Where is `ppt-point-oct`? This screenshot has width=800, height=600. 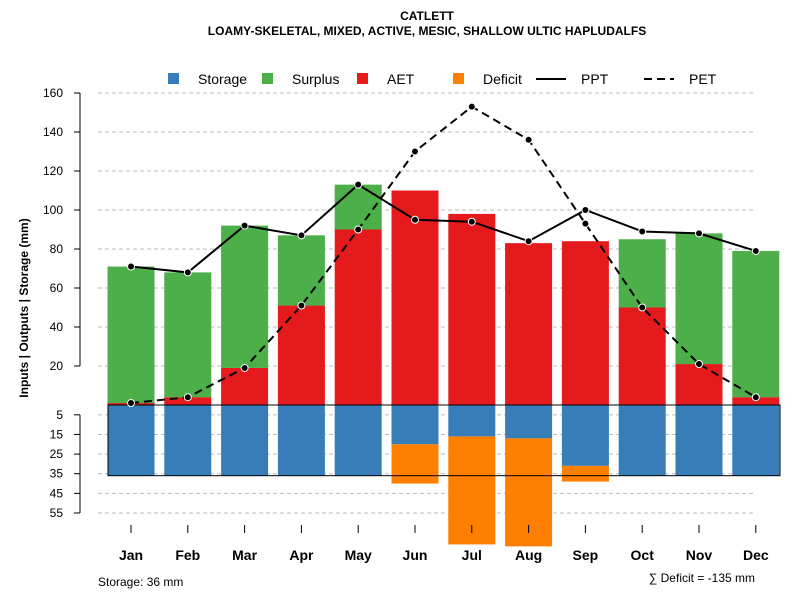
ppt-point-oct is located at coordinates (642, 231).